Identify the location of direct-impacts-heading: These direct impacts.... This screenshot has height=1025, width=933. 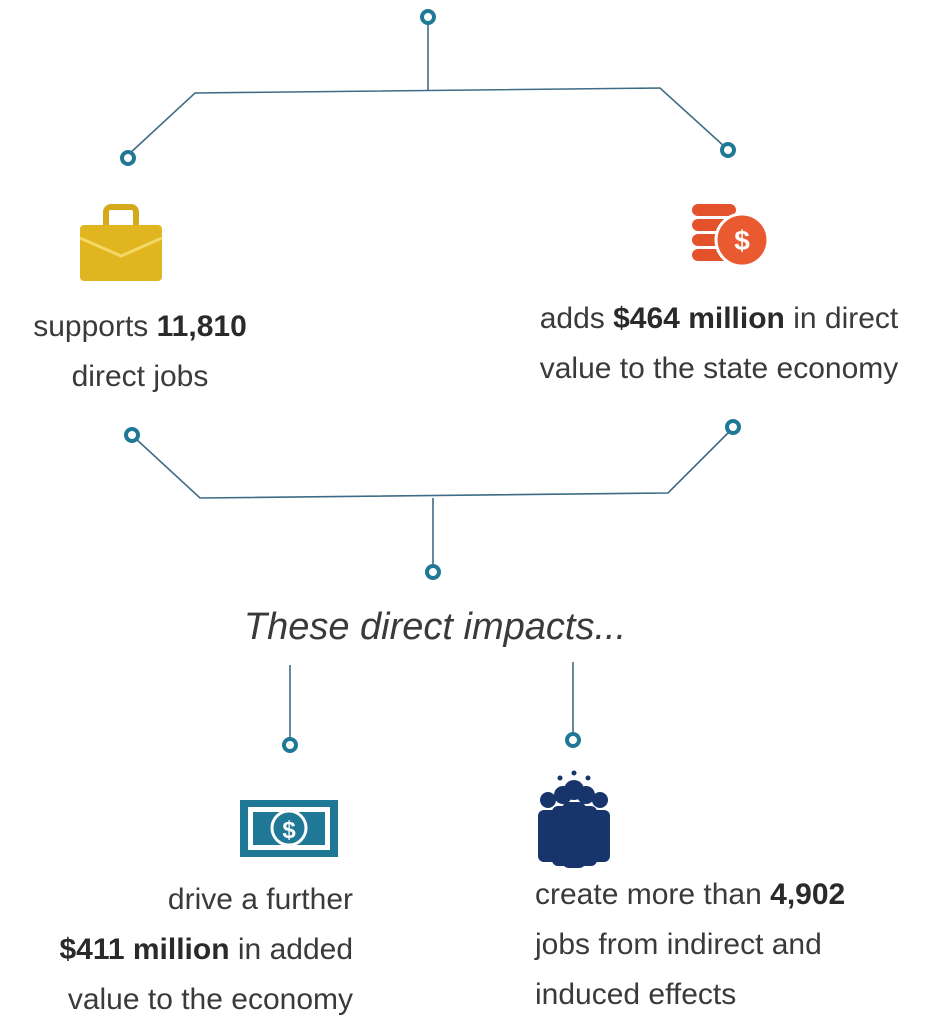
(435, 627).